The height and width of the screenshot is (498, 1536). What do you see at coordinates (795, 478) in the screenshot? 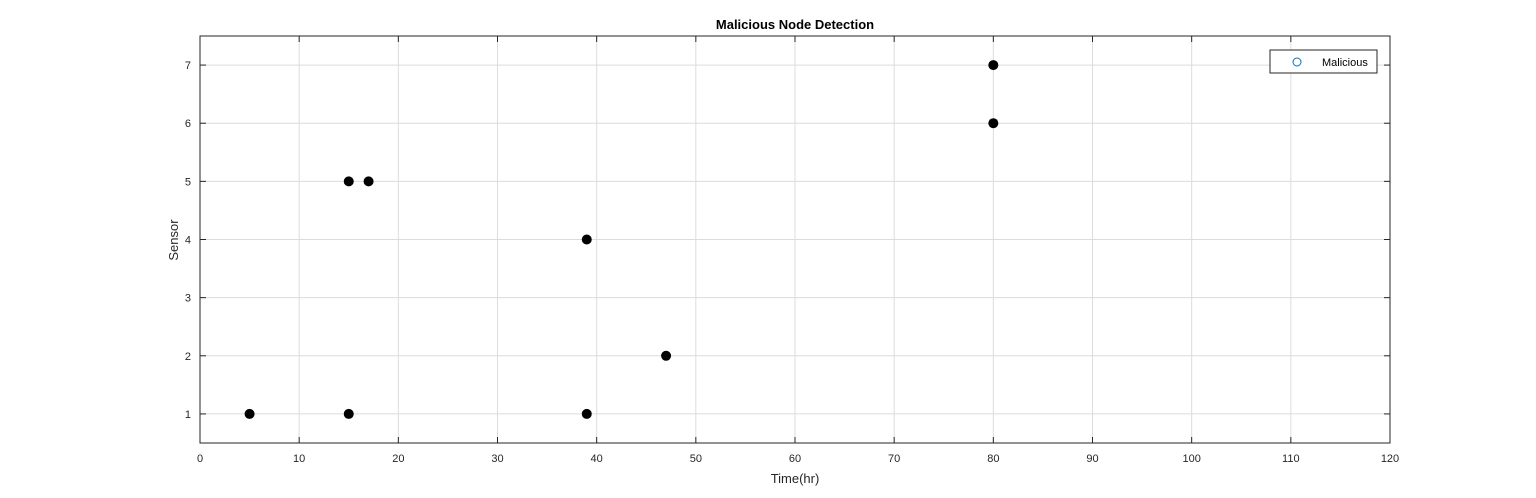
I see `x-axis-label: Time(hr)` at bounding box center [795, 478].